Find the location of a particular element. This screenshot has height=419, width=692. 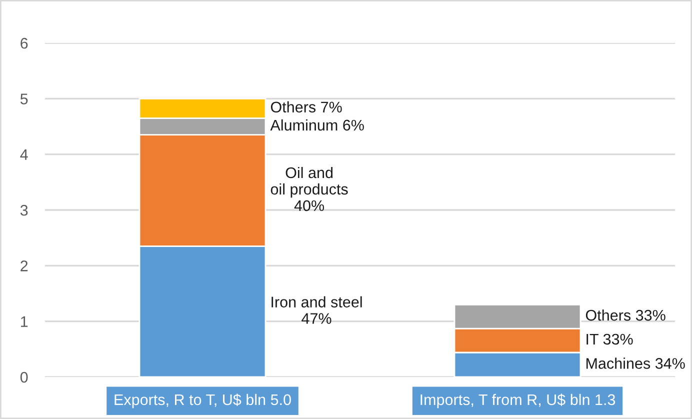

y-tick-label: 1 is located at coordinates (24, 321).